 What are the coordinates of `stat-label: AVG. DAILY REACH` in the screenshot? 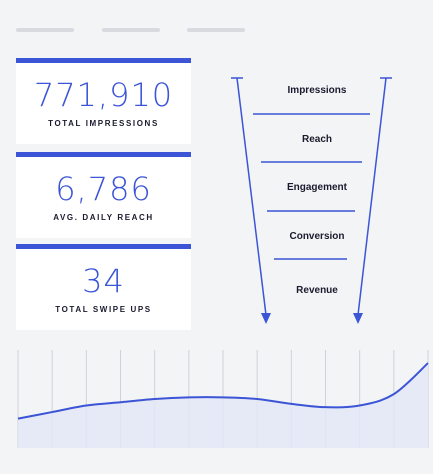 It's located at (103, 217).